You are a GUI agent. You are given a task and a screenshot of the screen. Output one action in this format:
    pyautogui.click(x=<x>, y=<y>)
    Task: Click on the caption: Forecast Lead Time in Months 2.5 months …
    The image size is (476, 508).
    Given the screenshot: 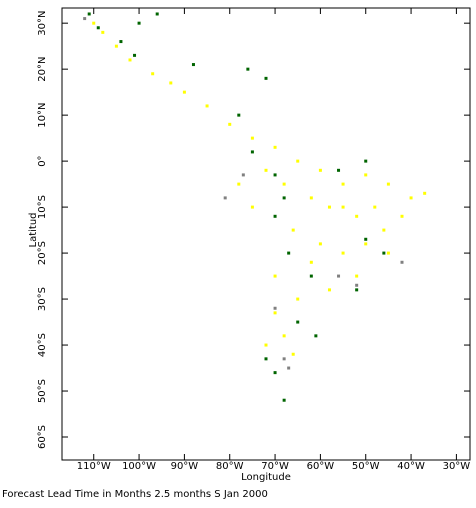 What is the action you would take?
    pyautogui.click(x=135, y=494)
    